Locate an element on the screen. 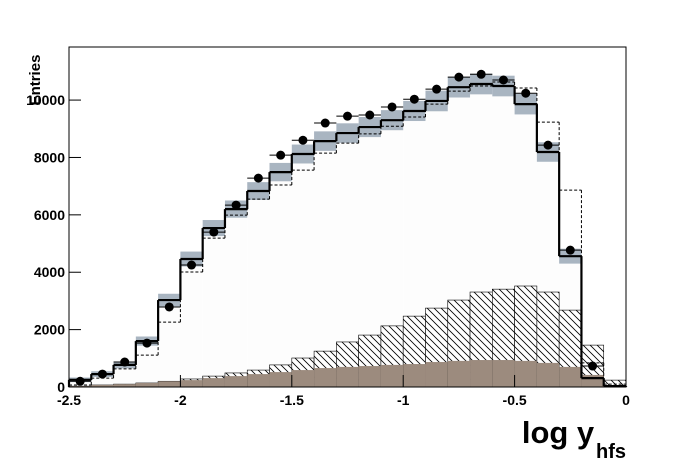 The image size is (696, 472). x-tick-label: -2.5 is located at coordinates (69, 400).